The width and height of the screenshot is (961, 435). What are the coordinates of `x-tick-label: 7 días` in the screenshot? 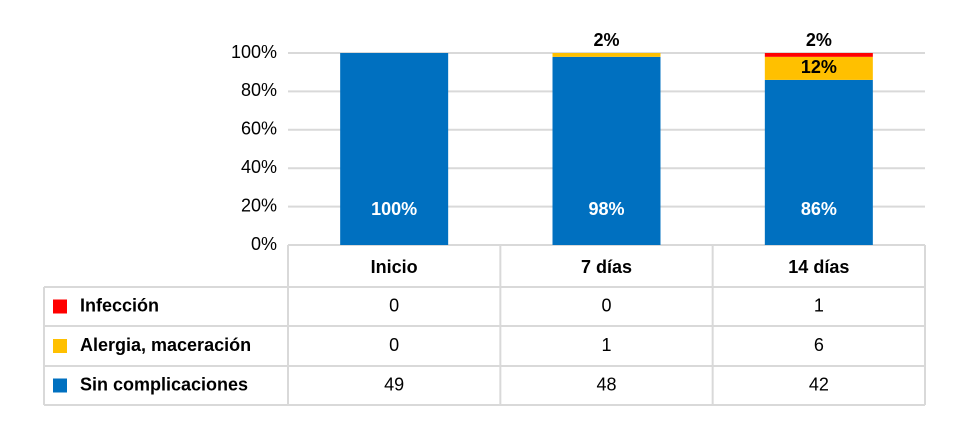 It's located at (606, 267).